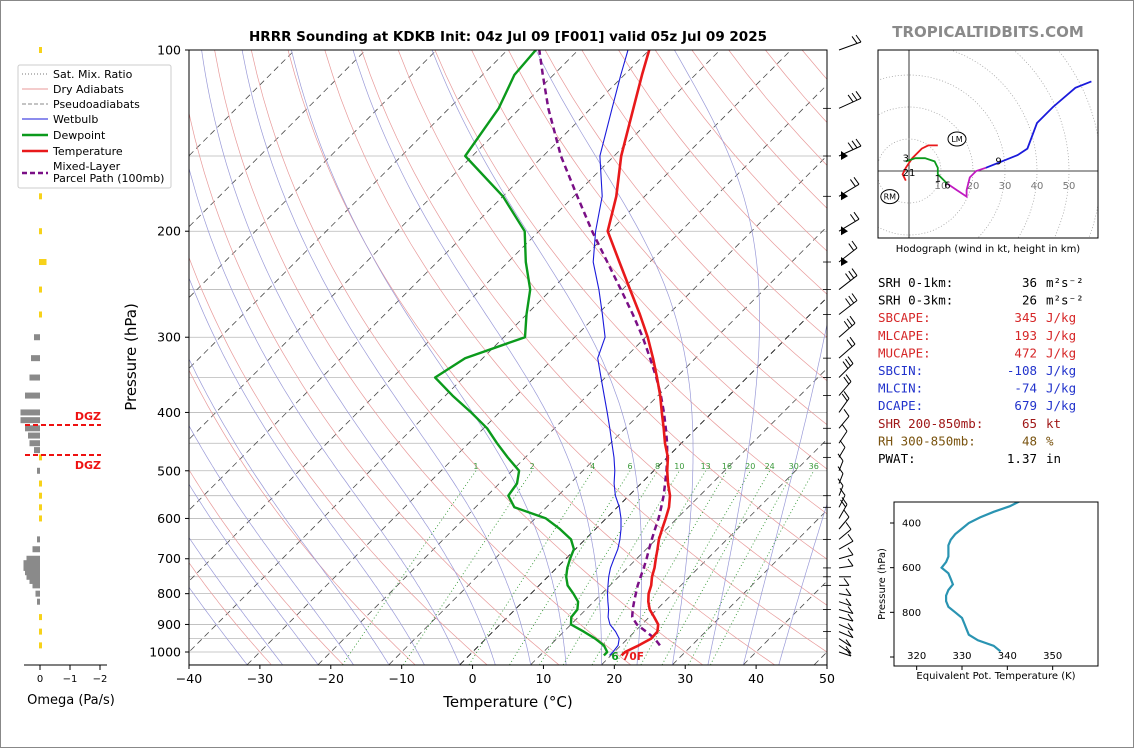 This screenshot has height=753, width=1134. I want to click on skewt-y-label: Pressure (hPa), so click(131, 357).